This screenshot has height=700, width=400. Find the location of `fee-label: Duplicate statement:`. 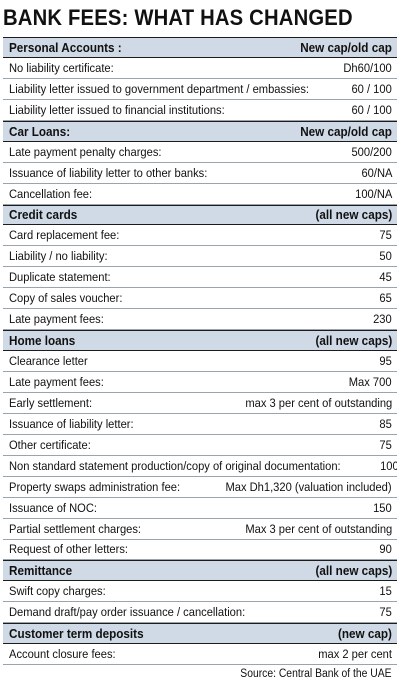

fee-label: Duplicate statement: is located at coordinates (60, 277).